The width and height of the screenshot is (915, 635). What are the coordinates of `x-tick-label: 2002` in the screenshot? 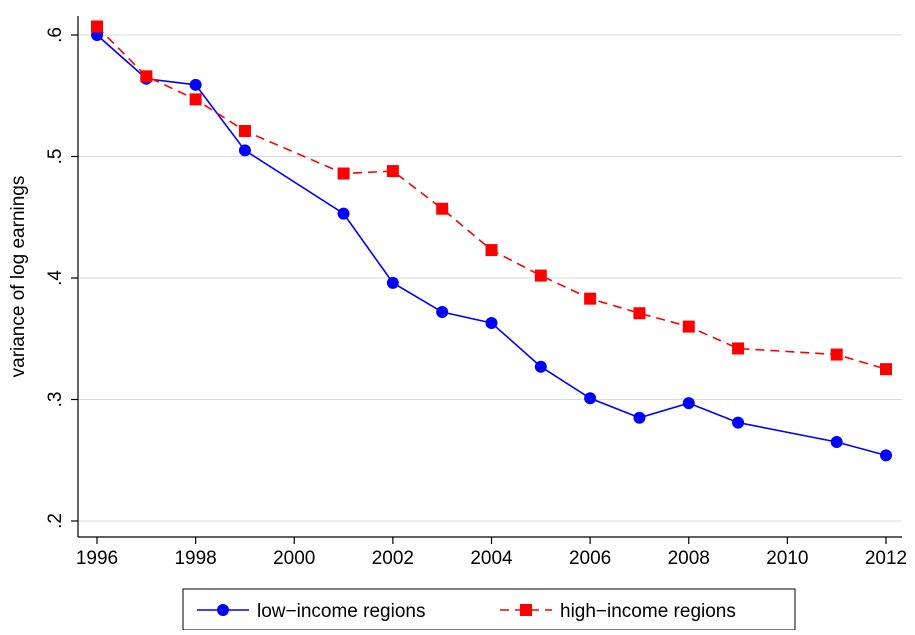 It's located at (393, 558).